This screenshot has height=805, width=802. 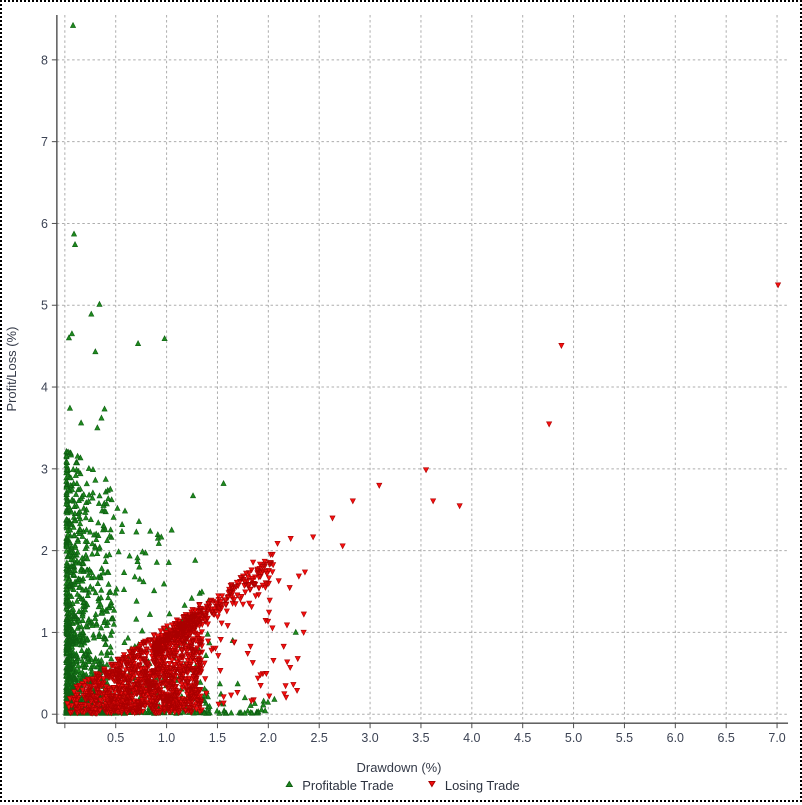 I want to click on x-tick-label: 4.0, so click(x=471, y=738).